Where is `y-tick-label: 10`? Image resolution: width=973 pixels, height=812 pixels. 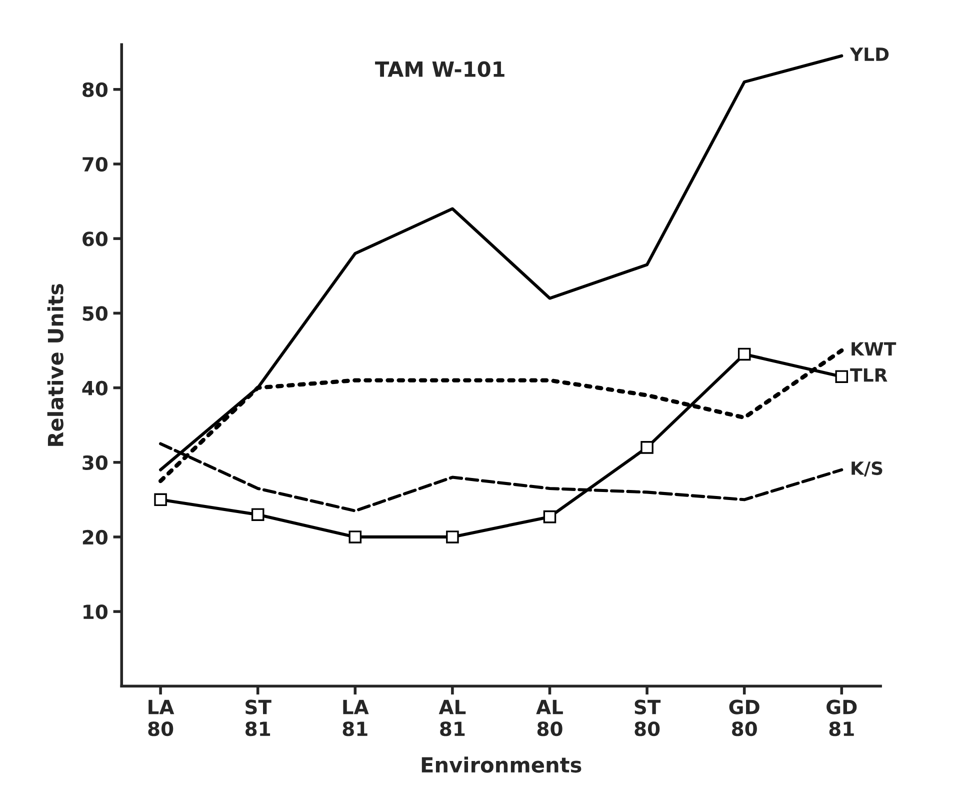
y-tick-label: 10 is located at coordinates (96, 612).